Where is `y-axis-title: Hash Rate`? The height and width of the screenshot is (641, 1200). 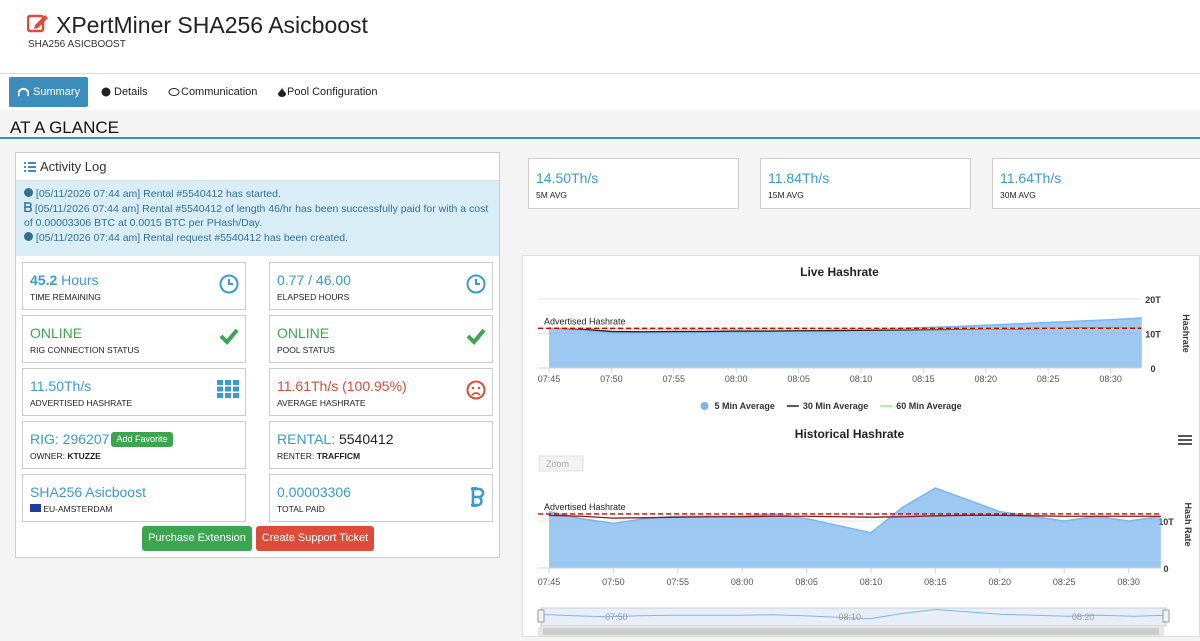
y-axis-title: Hash Rate is located at coordinates (1188, 524).